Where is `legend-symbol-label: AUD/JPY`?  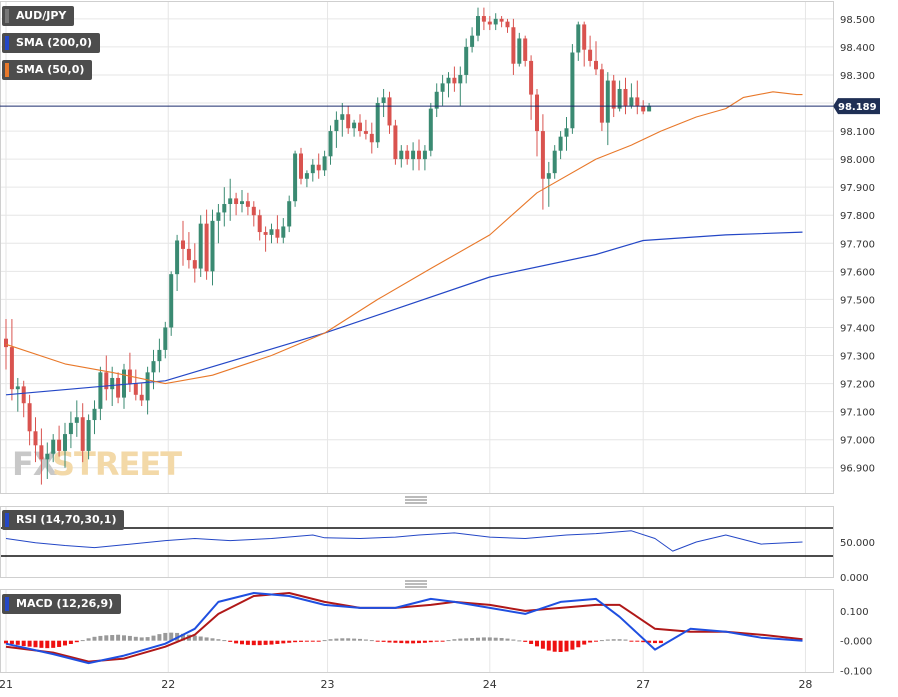
legend-symbol-label: AUD/JPY is located at coordinates (41, 15).